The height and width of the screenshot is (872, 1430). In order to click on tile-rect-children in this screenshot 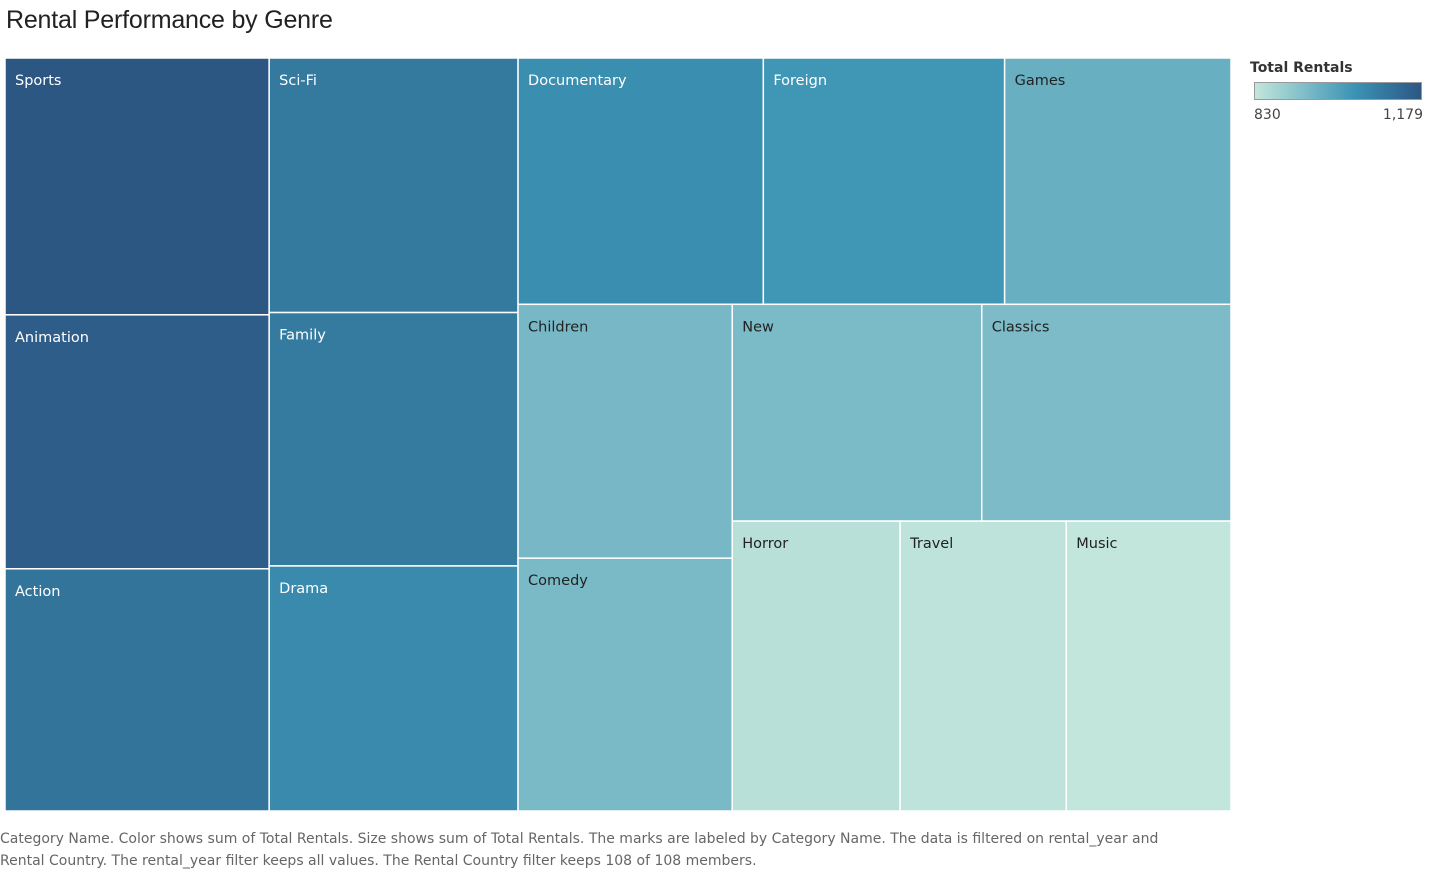, I will do `click(625, 431)`.